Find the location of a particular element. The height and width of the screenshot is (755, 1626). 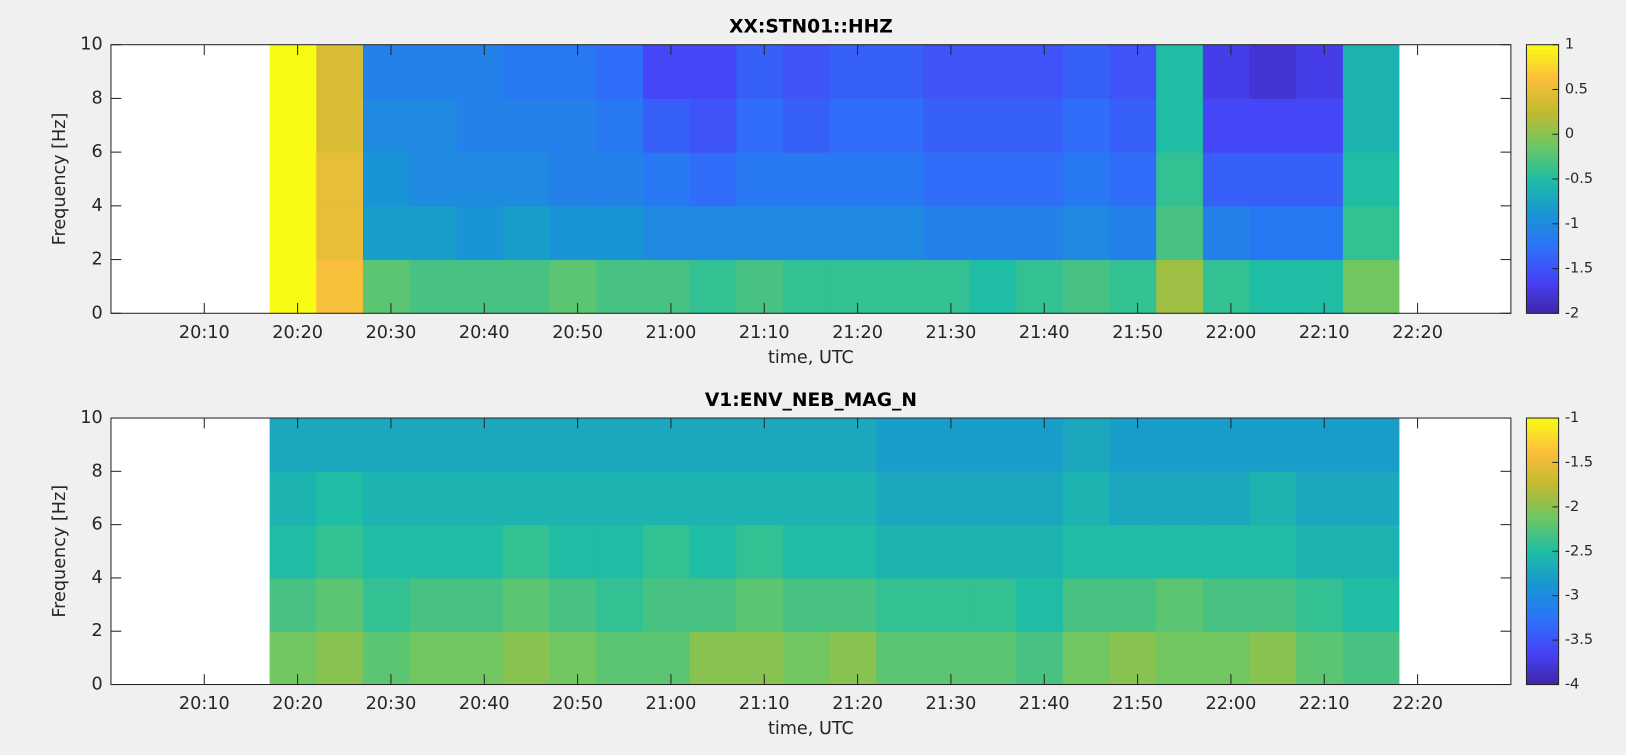

x-tick-label: 20:40 is located at coordinates (484, 704).